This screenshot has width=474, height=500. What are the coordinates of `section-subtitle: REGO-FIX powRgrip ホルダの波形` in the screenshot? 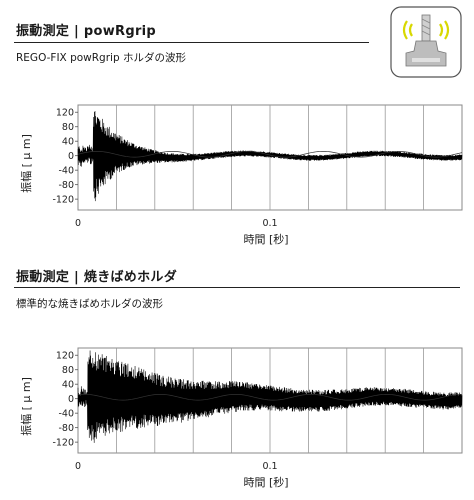 It's located at (101, 58).